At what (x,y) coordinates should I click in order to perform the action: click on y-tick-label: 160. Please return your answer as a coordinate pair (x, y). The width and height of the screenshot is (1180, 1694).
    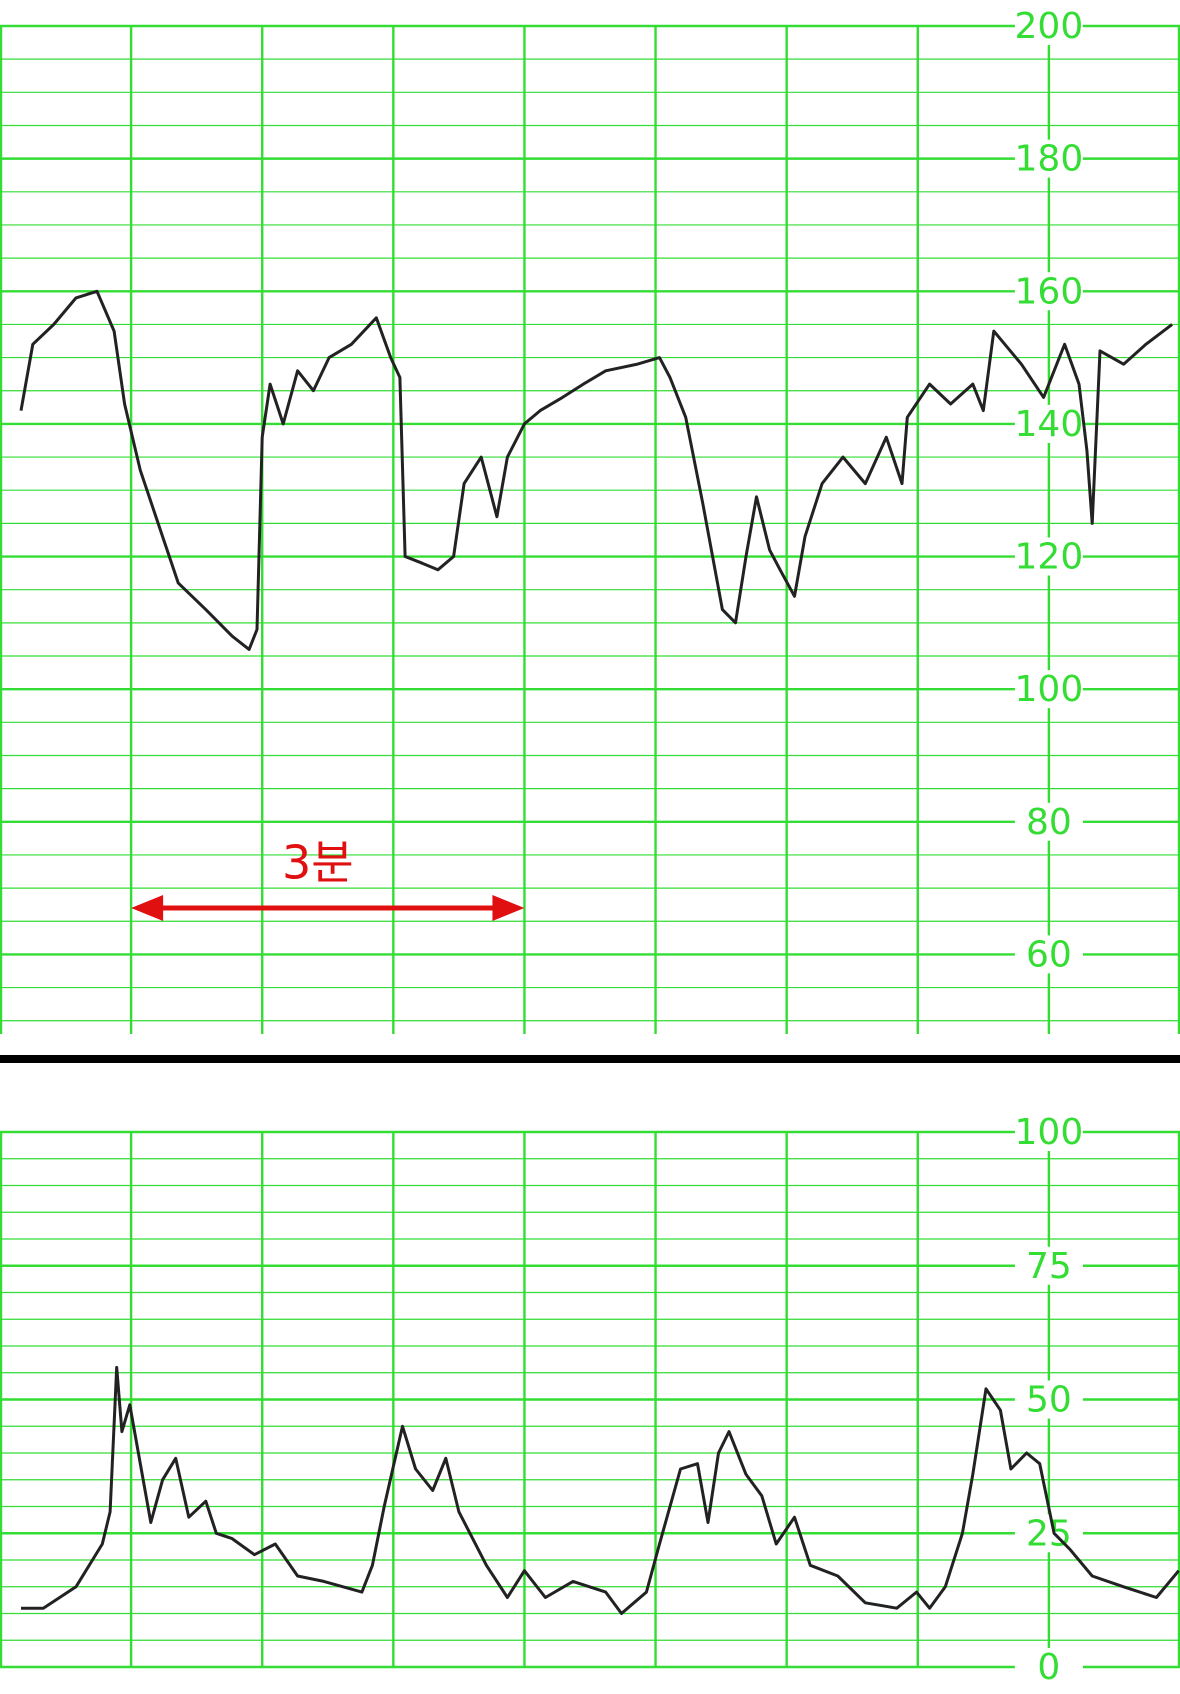
    Looking at the image, I should click on (1049, 291).